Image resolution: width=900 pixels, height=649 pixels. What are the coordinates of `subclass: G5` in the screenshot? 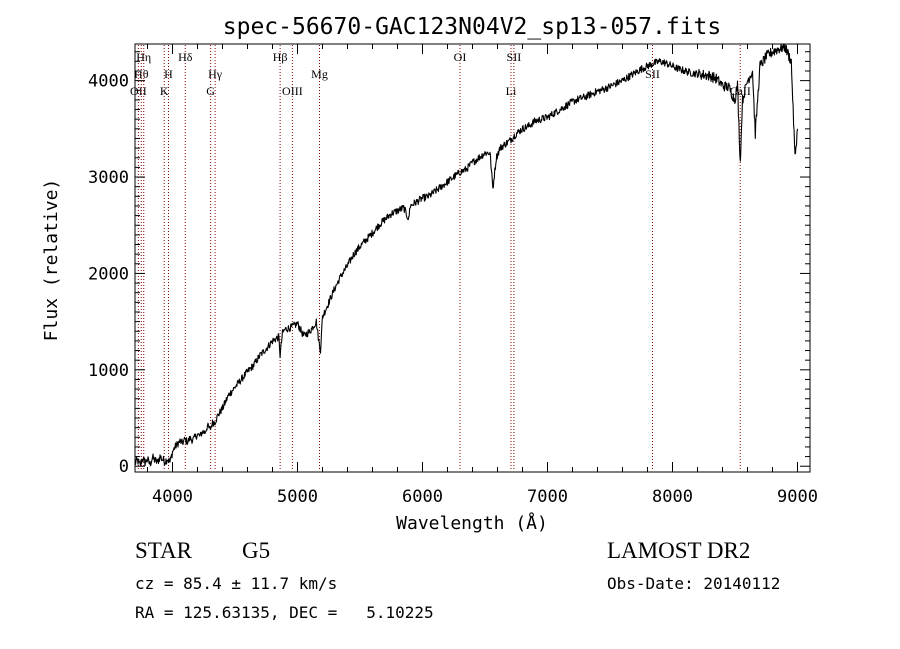 It's located at (256, 550).